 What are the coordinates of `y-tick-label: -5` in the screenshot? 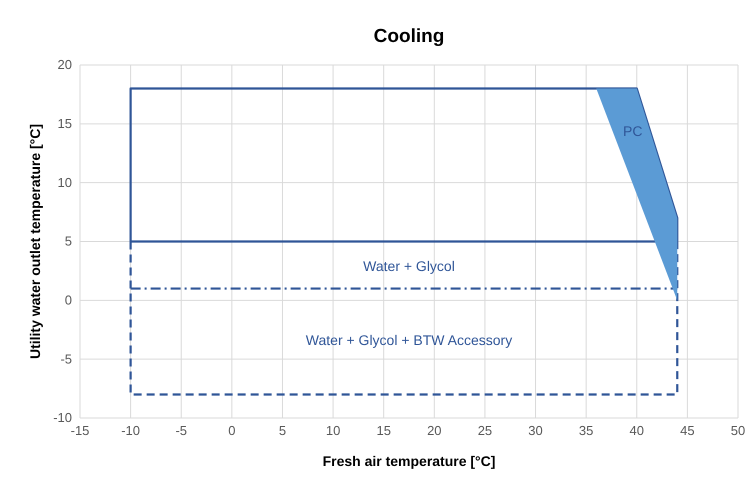 It's located at (66, 358).